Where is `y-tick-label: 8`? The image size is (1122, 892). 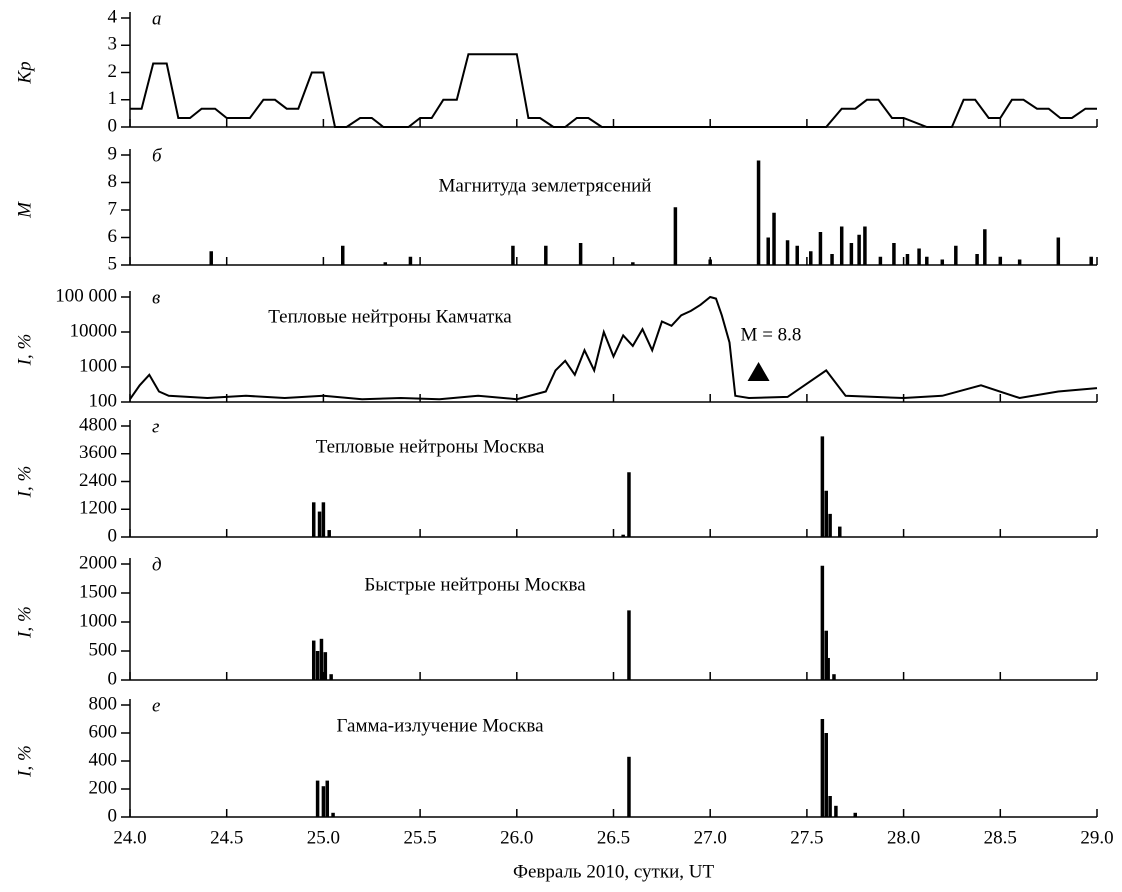 y-tick-label: 8 is located at coordinates (113, 181).